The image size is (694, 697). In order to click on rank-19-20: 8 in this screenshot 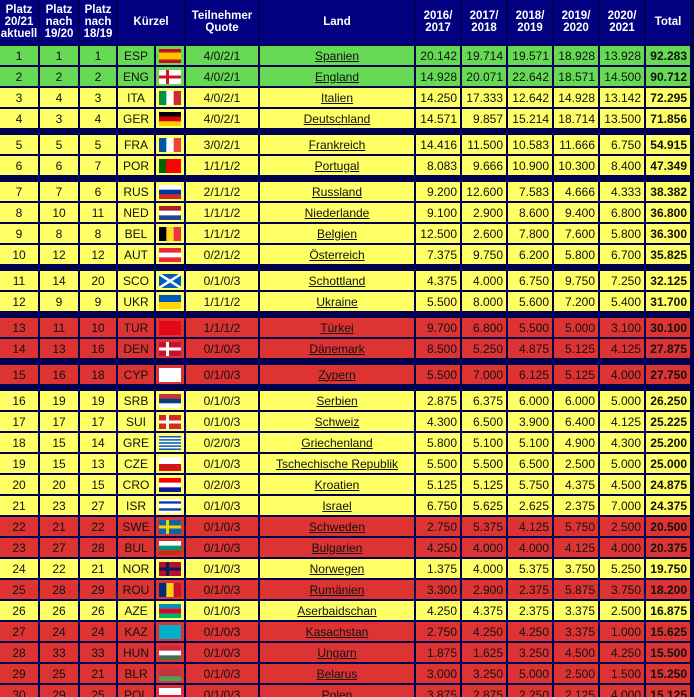, I will do `click(59, 233)`.